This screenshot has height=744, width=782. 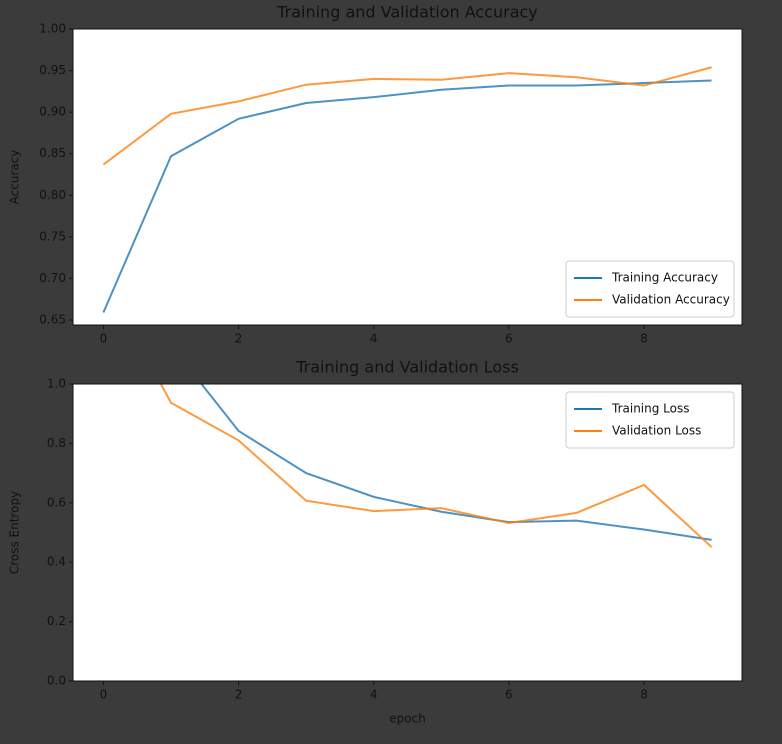 I want to click on y-tick-label: 1.0, so click(x=56, y=384).